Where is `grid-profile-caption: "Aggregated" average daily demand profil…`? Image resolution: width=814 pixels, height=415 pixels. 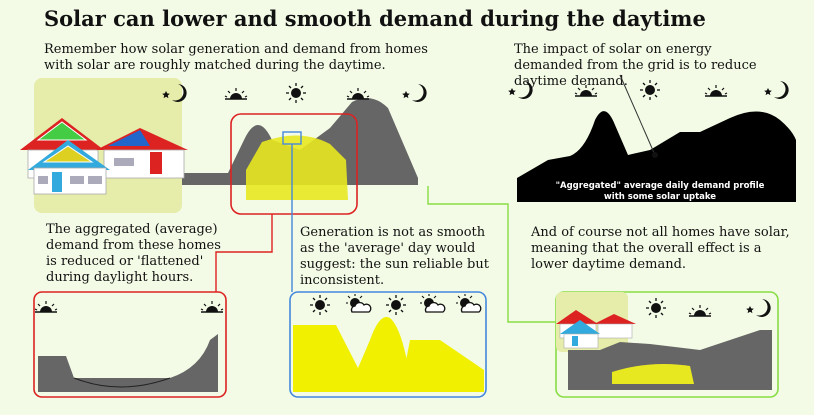 grid-profile-caption: "Aggregated" average daily demand profil… is located at coordinates (660, 192).